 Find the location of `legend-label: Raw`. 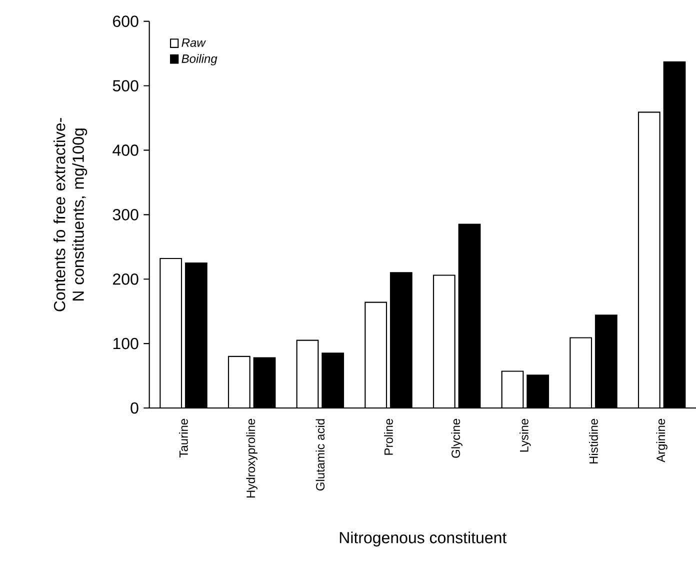

legend-label: Raw is located at coordinates (194, 43).